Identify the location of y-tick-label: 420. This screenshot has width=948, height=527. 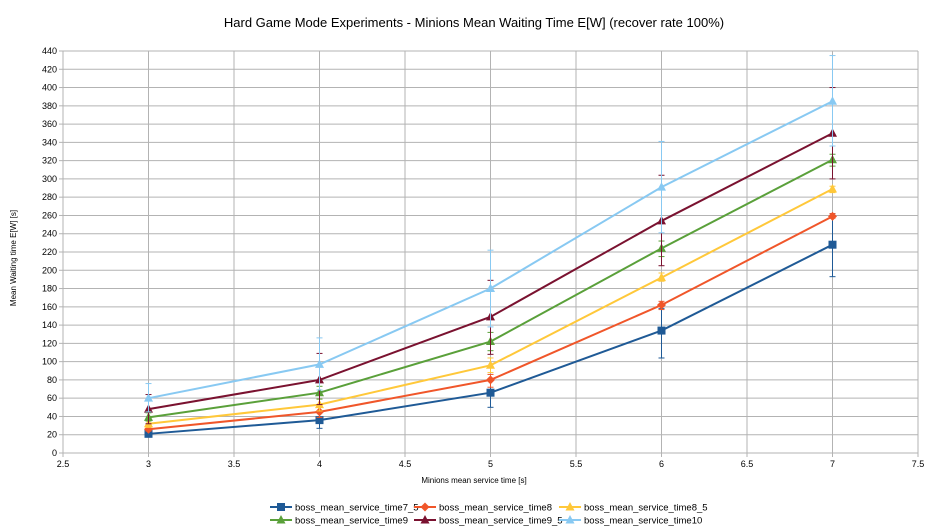
(49, 69).